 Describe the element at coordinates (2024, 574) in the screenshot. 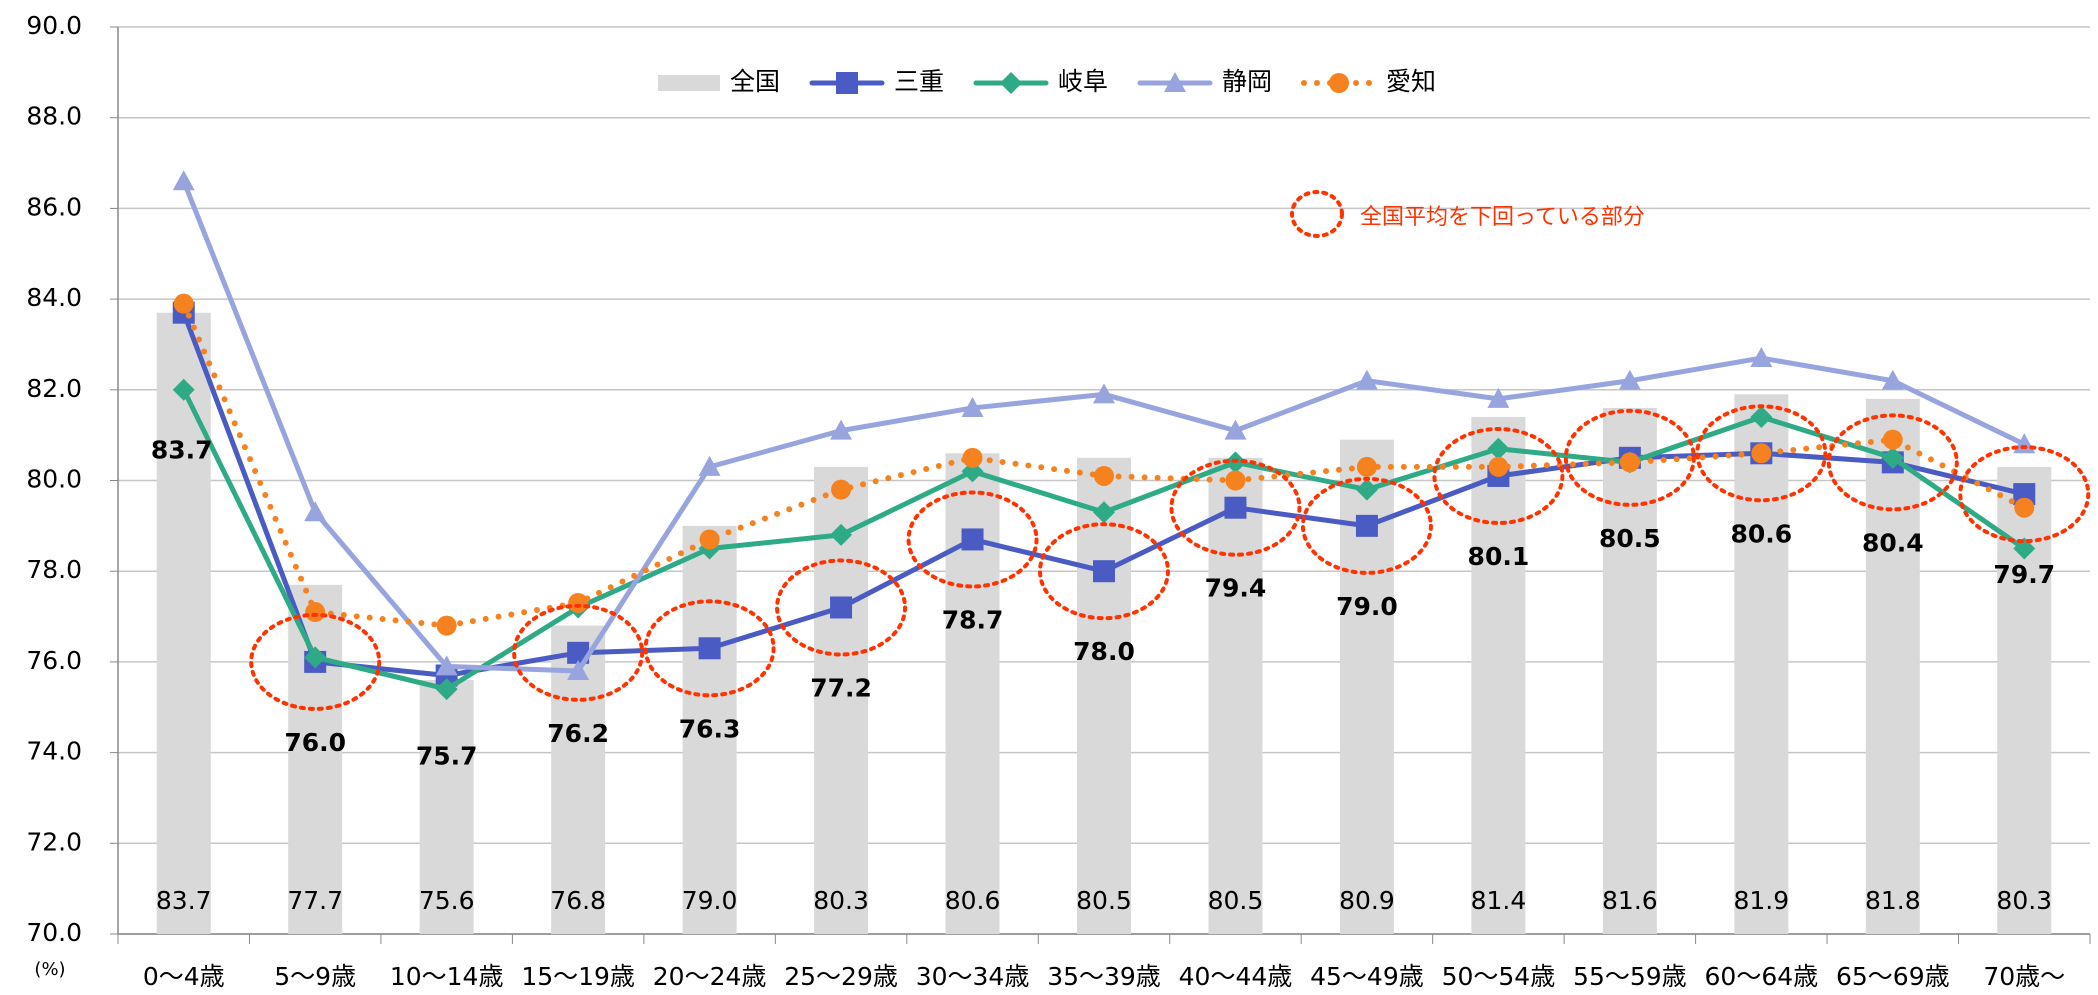

I see `data-label: 79.7` at that location.